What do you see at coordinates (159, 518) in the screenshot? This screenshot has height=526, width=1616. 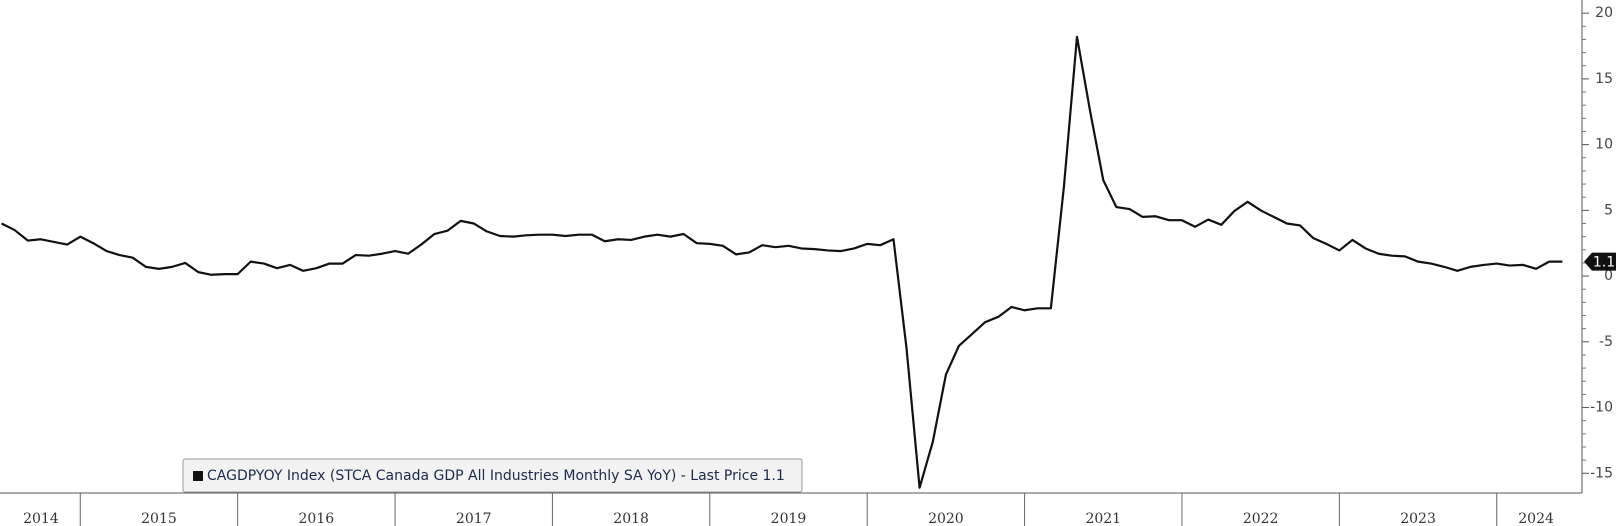 I see `x-tick-label: 2015` at bounding box center [159, 518].